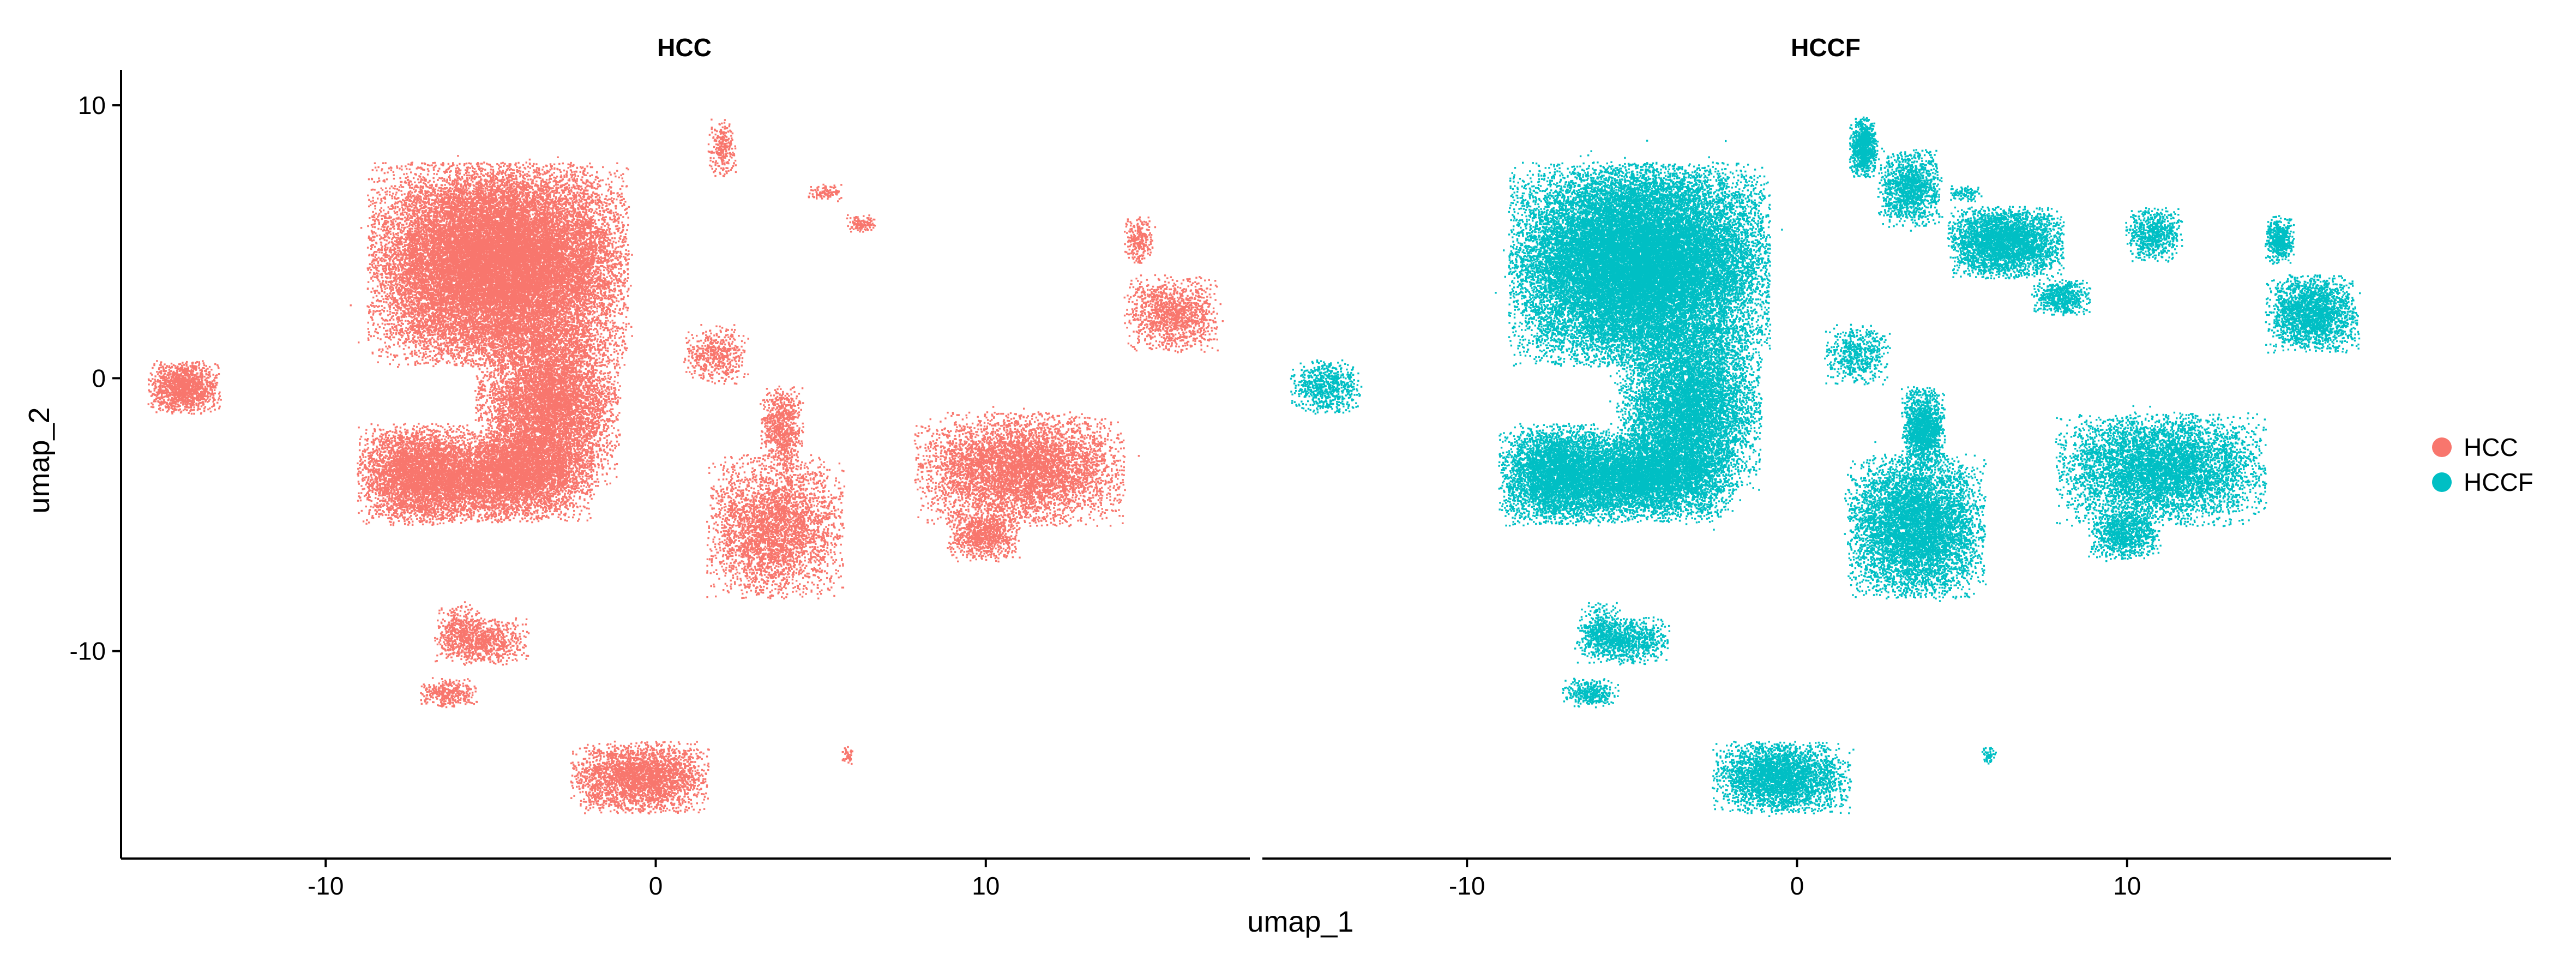 The image size is (2576, 966). Describe the element at coordinates (1300, 921) in the screenshot. I see `x-axis-label: umap_1` at that location.